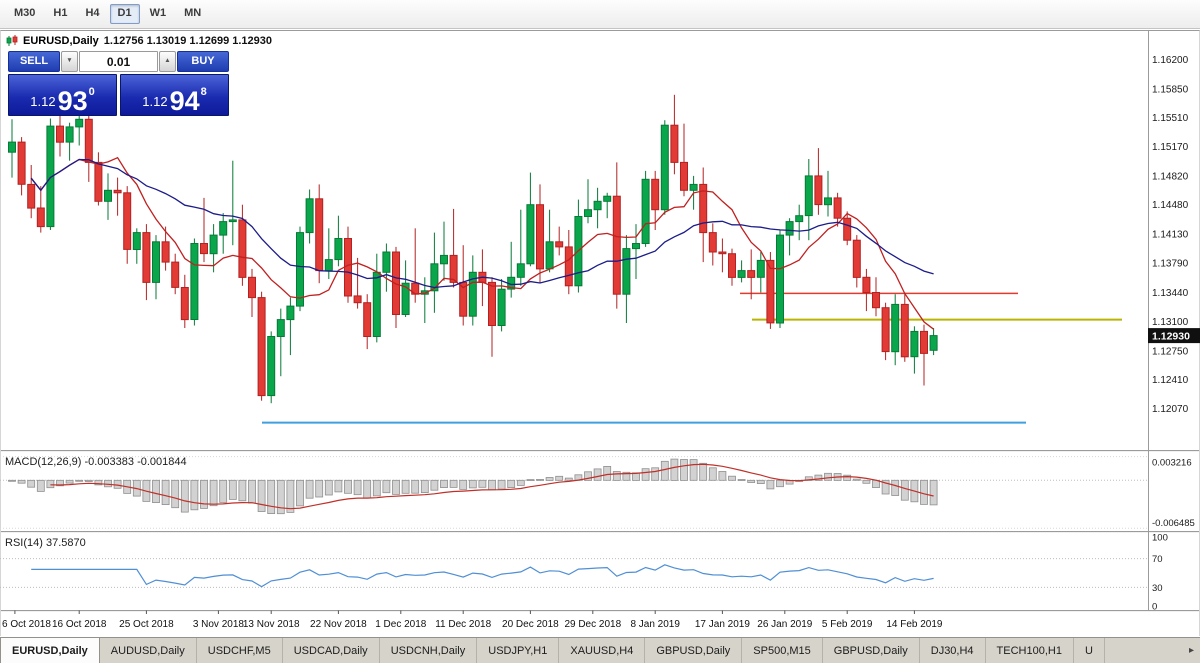 The width and height of the screenshot is (1200, 663). Describe the element at coordinates (1154, 607) in the screenshot. I see `rsi-axis-label: 0` at that location.